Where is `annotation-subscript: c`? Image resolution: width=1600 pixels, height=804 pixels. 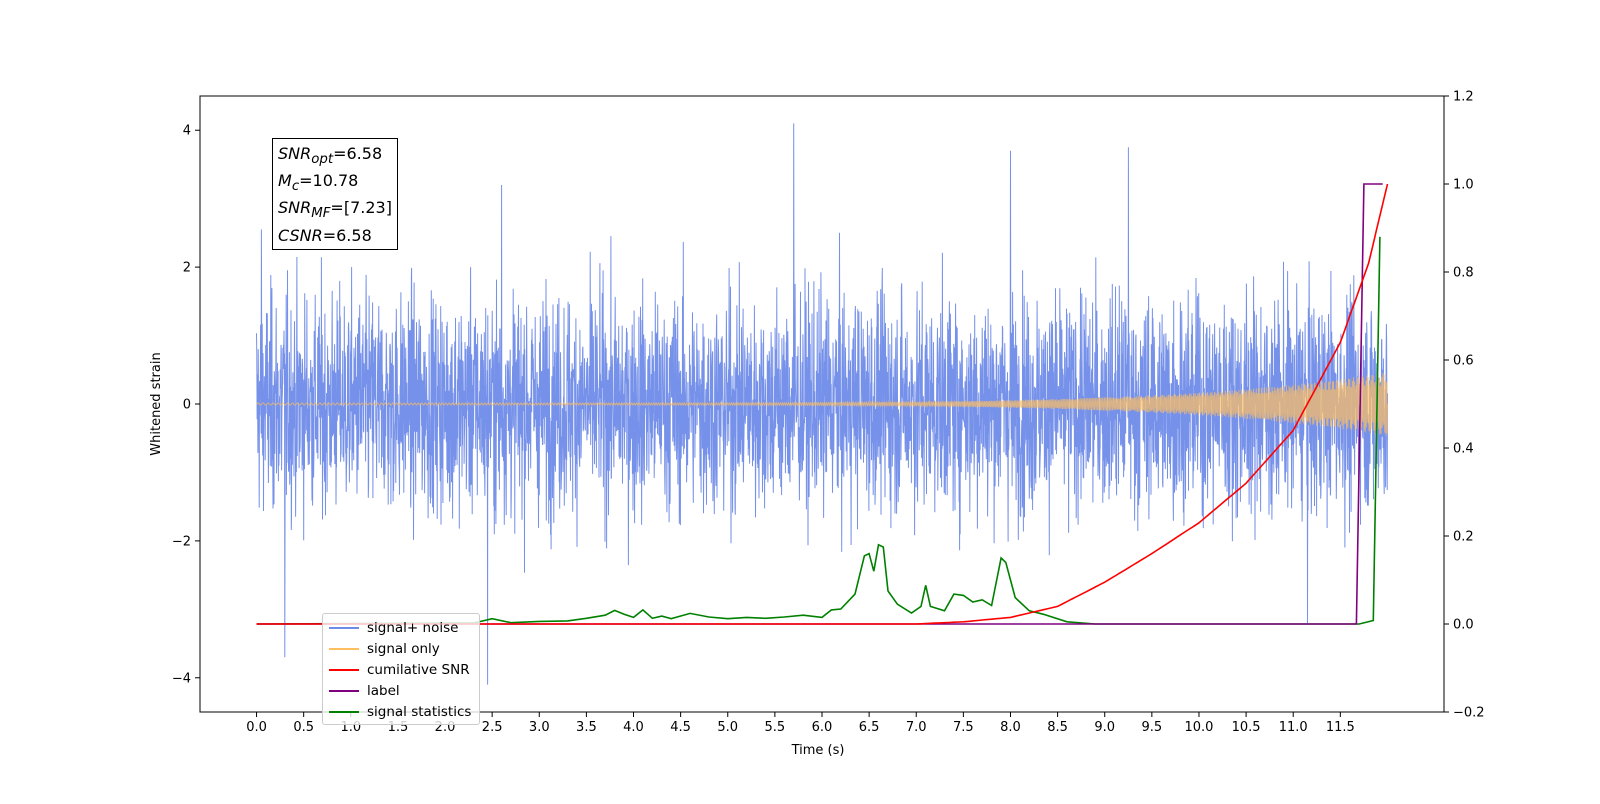
annotation-subscript: c is located at coordinates (295, 187).